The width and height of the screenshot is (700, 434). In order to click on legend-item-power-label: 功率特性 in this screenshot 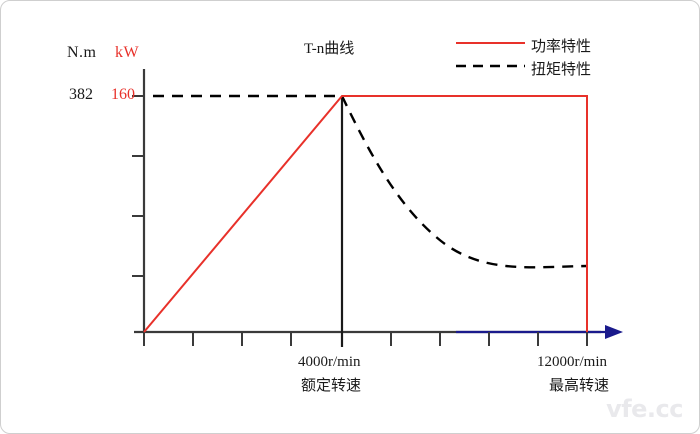, I will do `click(561, 46)`.